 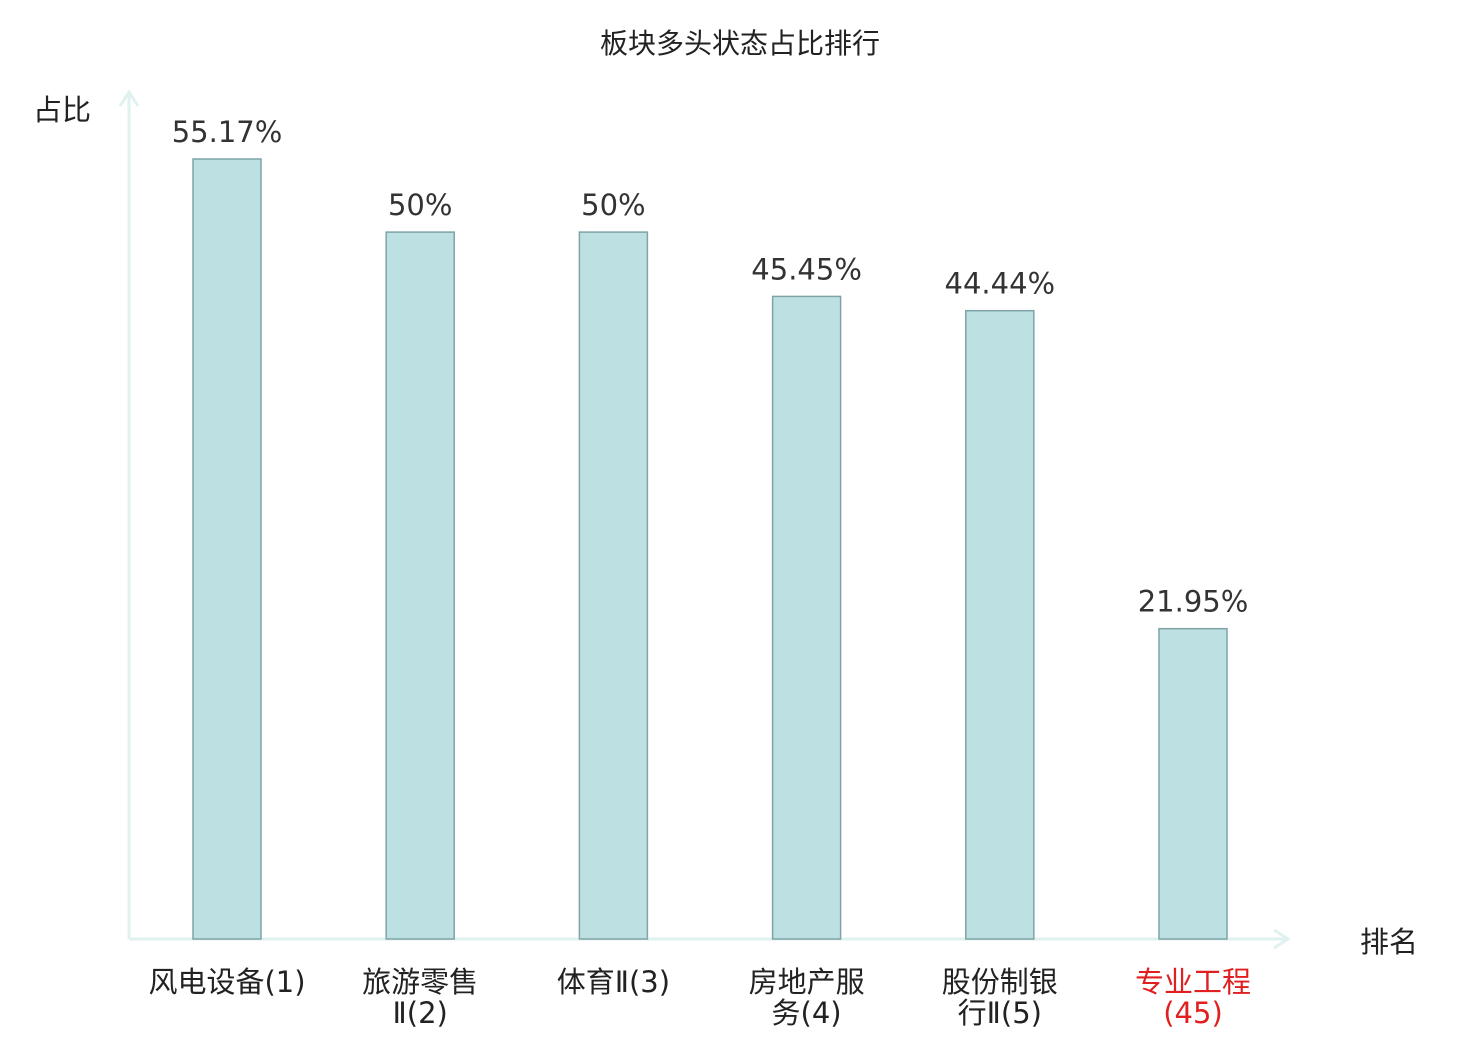 I want to click on bar-value-label-1: 50%, so click(x=420, y=205).